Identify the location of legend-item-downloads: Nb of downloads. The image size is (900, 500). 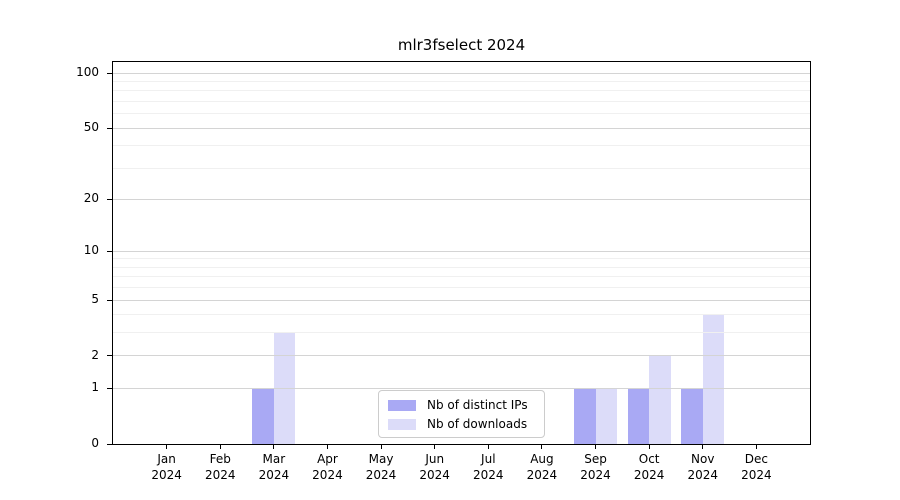
(461, 424).